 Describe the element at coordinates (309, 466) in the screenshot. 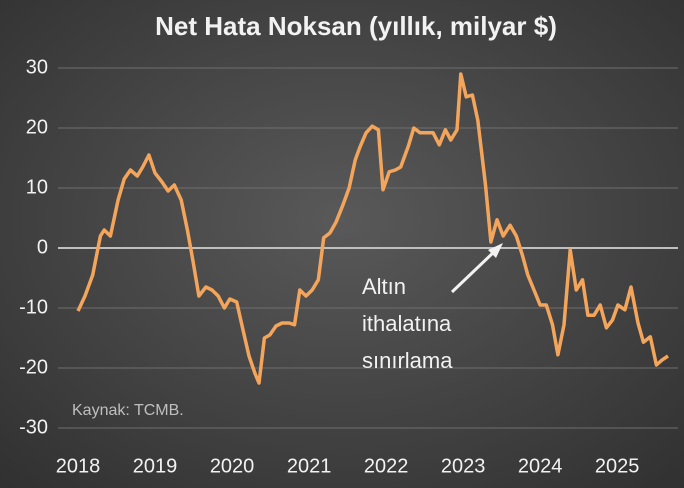

I see `x-tick-label: 2021` at that location.